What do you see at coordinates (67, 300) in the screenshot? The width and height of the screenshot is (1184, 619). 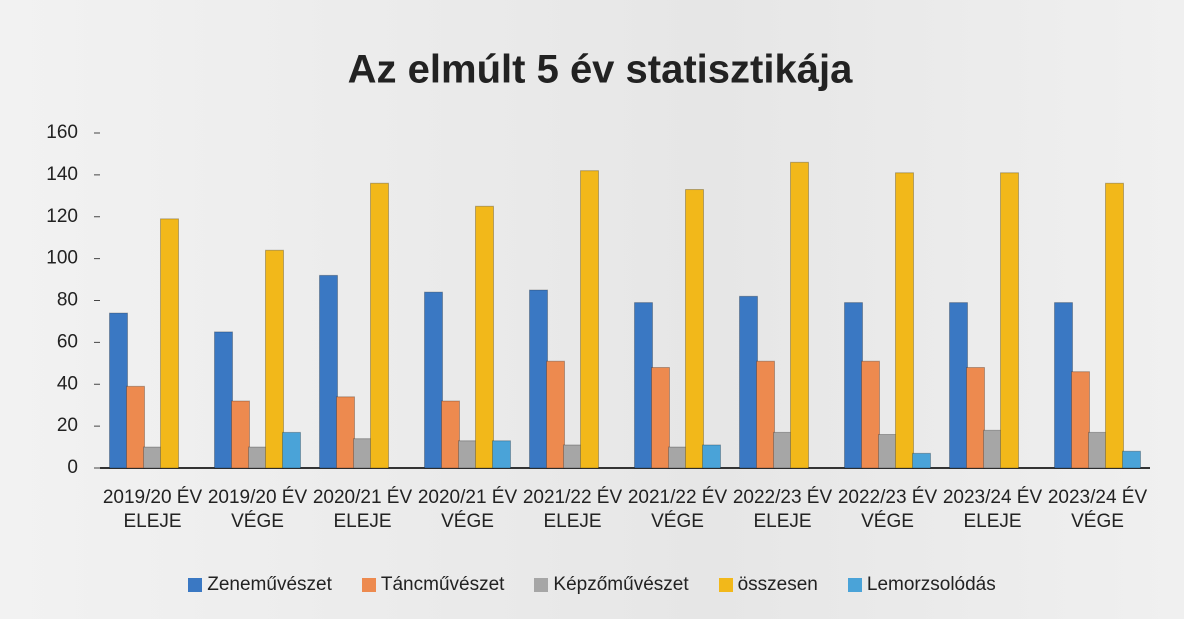 I see `y-tick-label: 80` at bounding box center [67, 300].